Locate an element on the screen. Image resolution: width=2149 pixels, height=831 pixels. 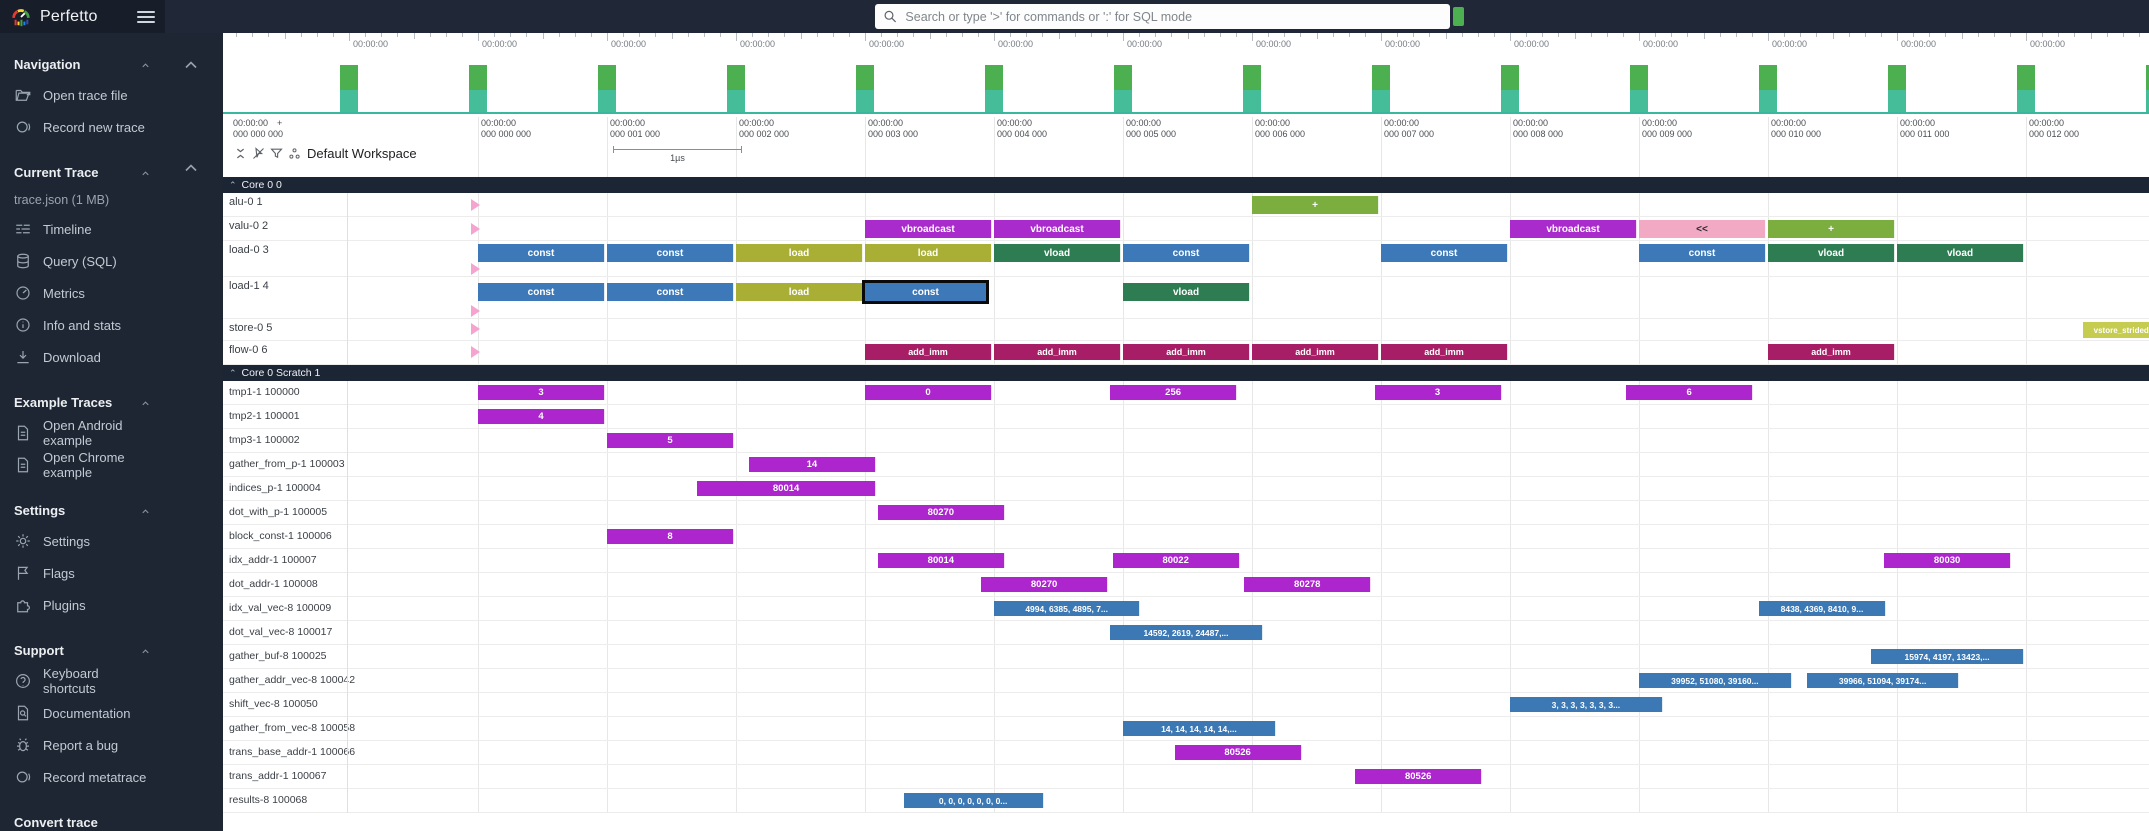
workspace-icon is located at coordinates (294, 153).